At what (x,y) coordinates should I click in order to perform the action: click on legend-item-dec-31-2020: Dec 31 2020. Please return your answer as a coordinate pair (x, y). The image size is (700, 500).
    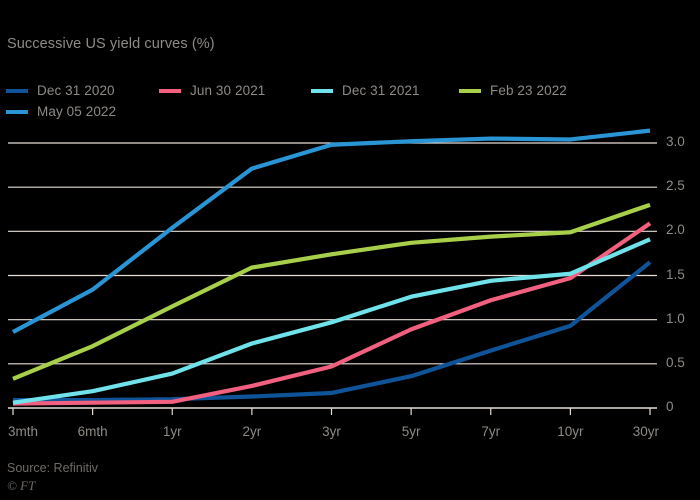
    Looking at the image, I should click on (82, 90).